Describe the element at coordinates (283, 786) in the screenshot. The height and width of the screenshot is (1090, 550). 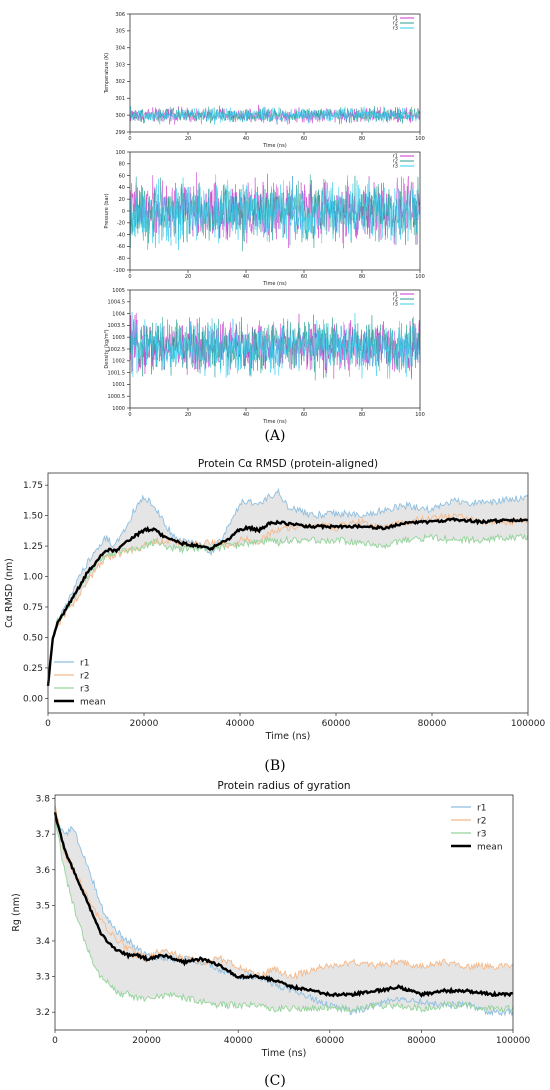
I see `chart-title: Protein radius of gyration` at that location.